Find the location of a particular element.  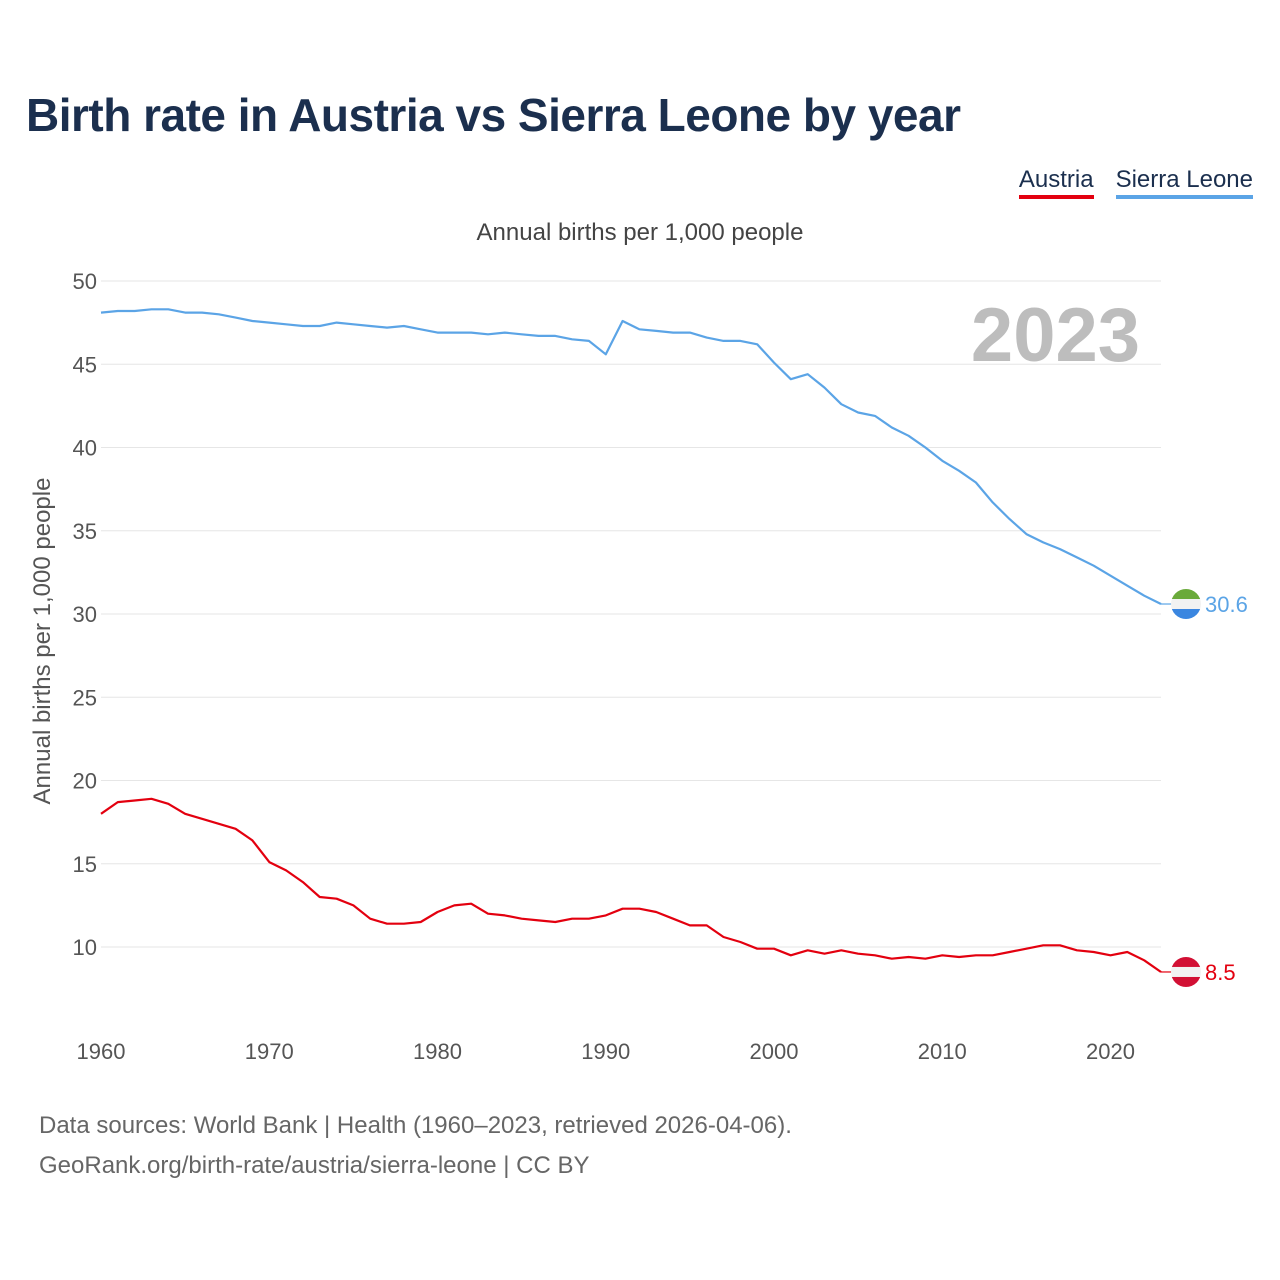

y-axis-ticks: 10 15 20 25 30 35 40 45 50 is located at coordinates (85, 614).